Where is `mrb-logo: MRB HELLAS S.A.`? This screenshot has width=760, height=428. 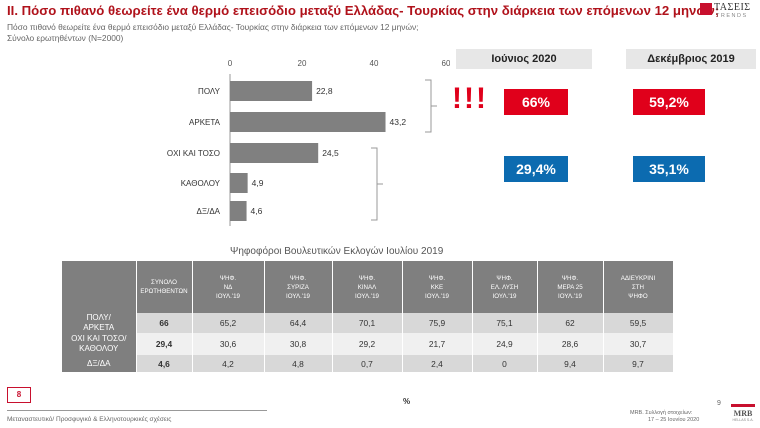 mrb-logo: MRB HELLAS S.A. is located at coordinates (743, 414).